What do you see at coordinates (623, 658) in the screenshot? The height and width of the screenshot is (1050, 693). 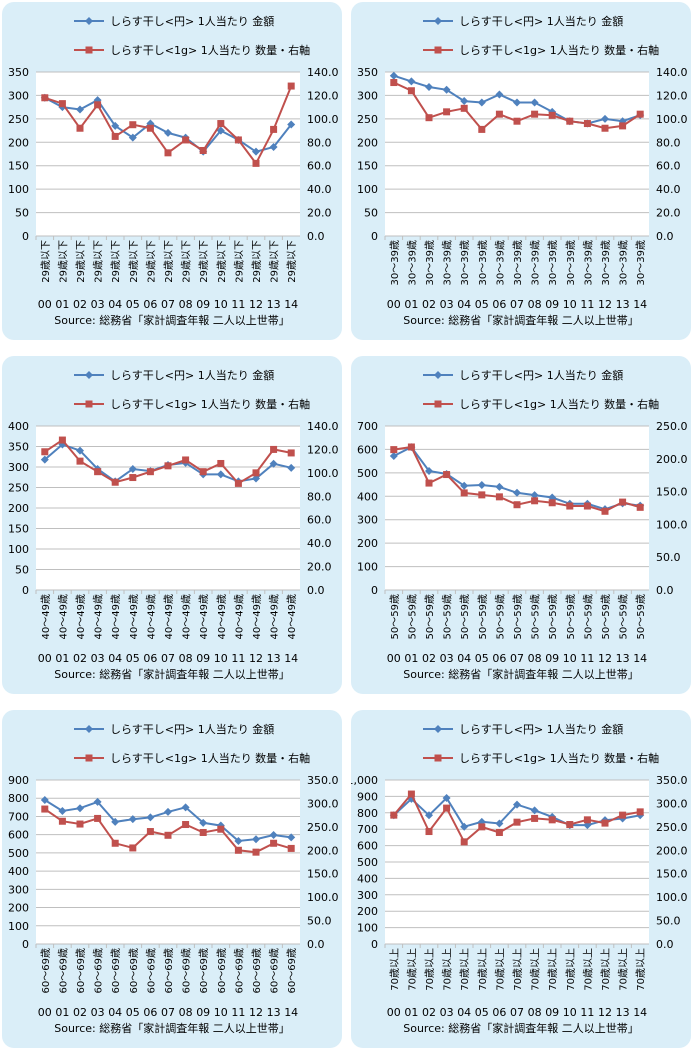 I see `x-year-label: 13` at bounding box center [623, 658].